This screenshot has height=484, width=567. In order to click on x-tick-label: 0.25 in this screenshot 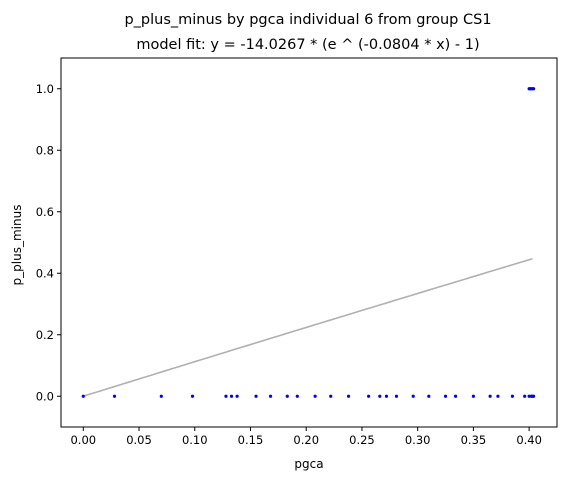, I will do `click(362, 440)`.